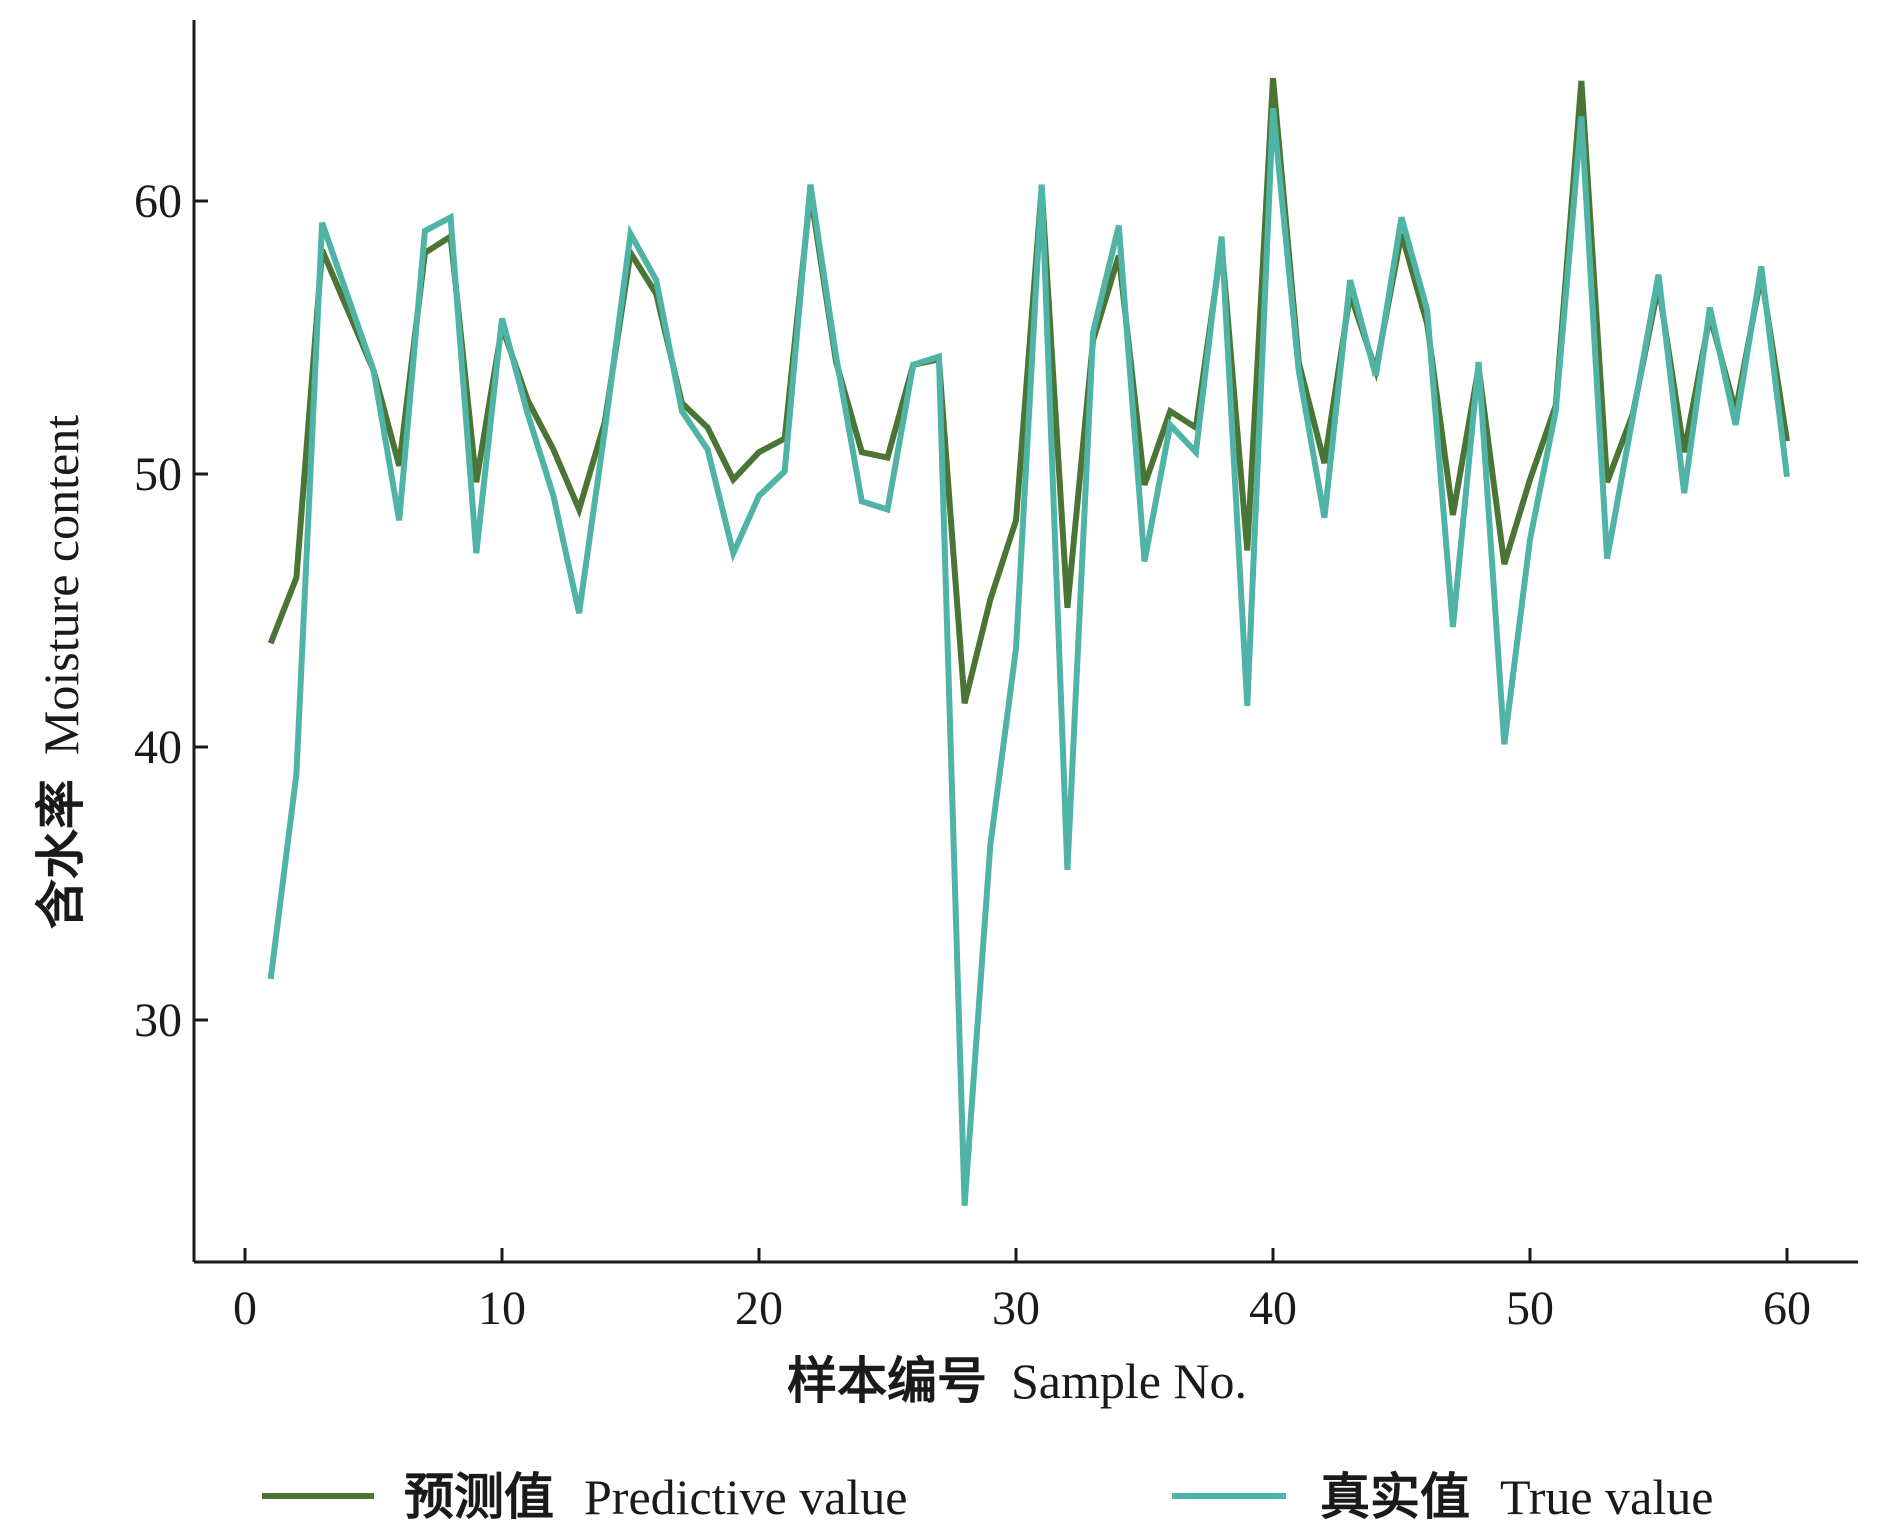 Image resolution: width=1890 pixels, height=1535 pixels. I want to click on x-tick-label: 40, so click(1273, 1308).